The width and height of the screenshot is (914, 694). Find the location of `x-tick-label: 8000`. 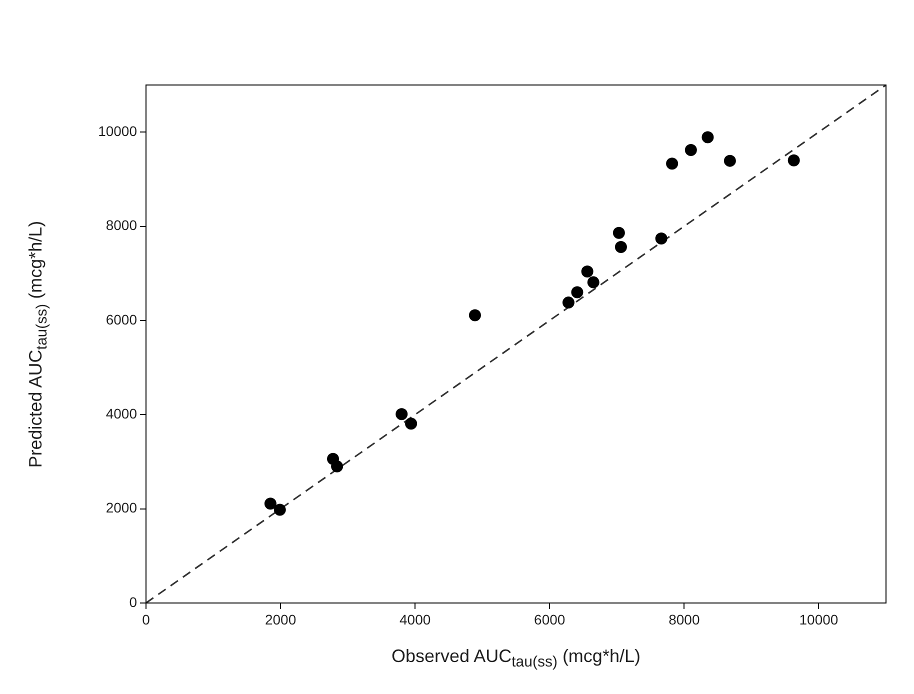

x-tick-label: 8000 is located at coordinates (684, 619).